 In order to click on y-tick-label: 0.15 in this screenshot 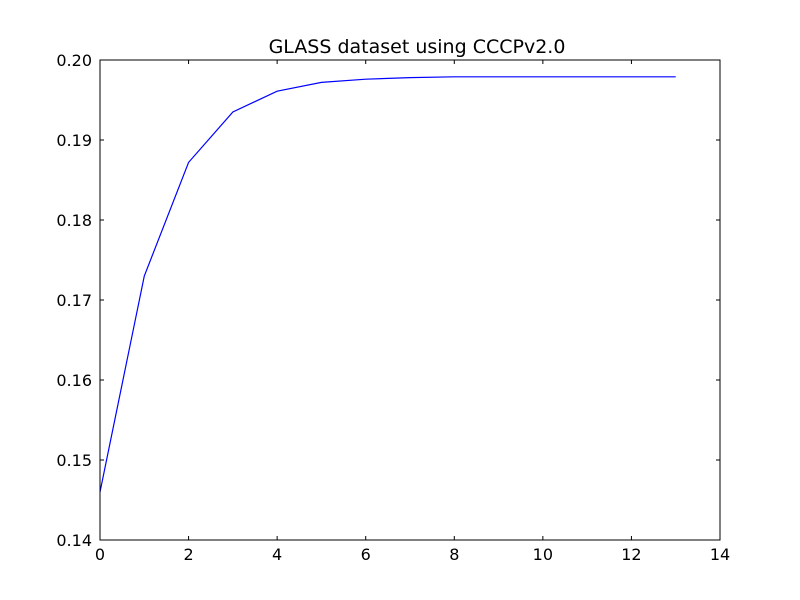, I will do `click(74, 460)`.